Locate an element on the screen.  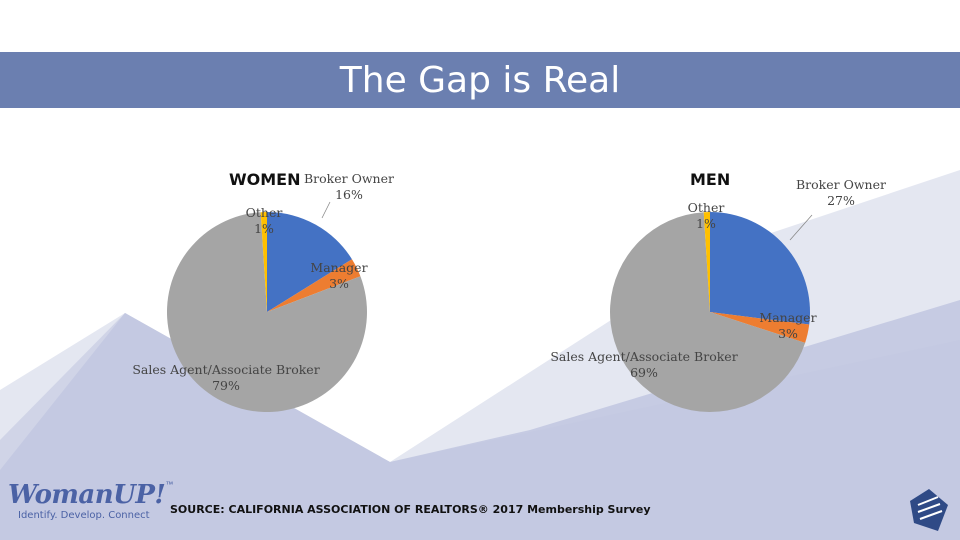
pie-slice-men-manager is located at coordinates (760, 327).